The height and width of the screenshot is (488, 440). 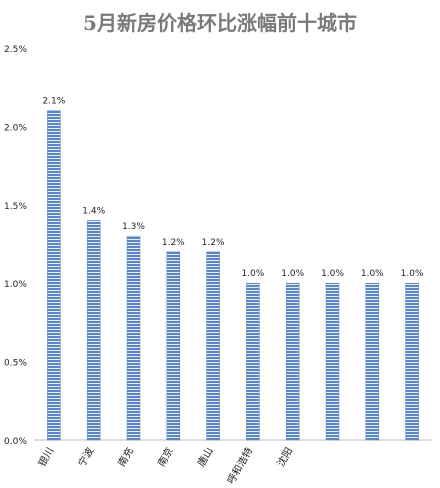 I want to click on y-tick-label: 0.5%, so click(x=15, y=364).